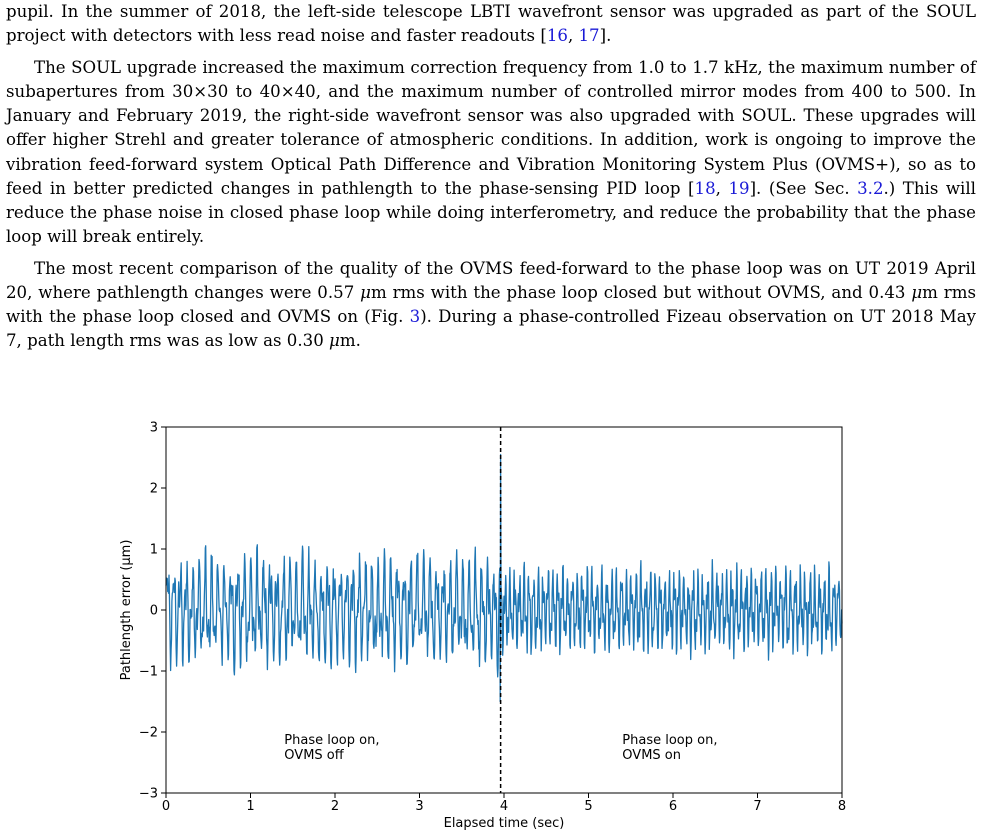  What do you see at coordinates (314, 755) in the screenshot?
I see `annotation-line: OVMS off` at bounding box center [314, 755].